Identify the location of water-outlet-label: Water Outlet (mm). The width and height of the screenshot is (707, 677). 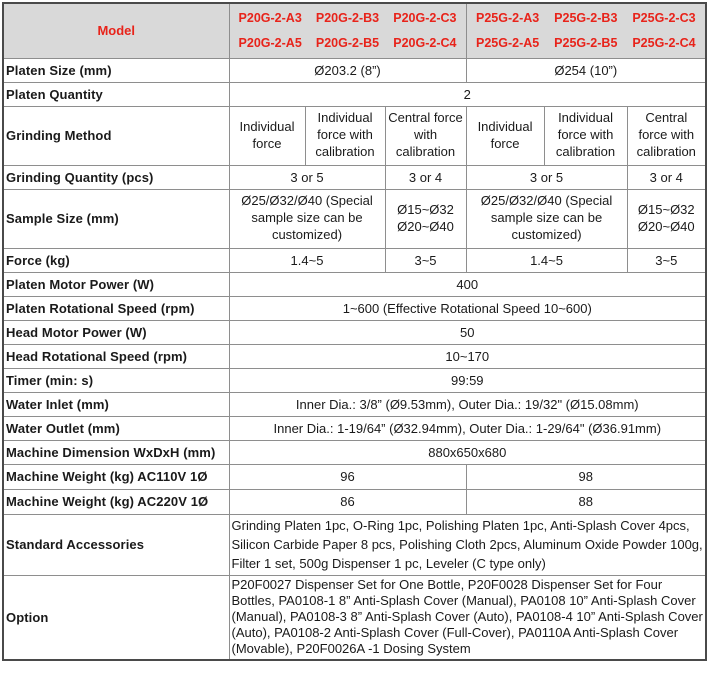
(116, 428).